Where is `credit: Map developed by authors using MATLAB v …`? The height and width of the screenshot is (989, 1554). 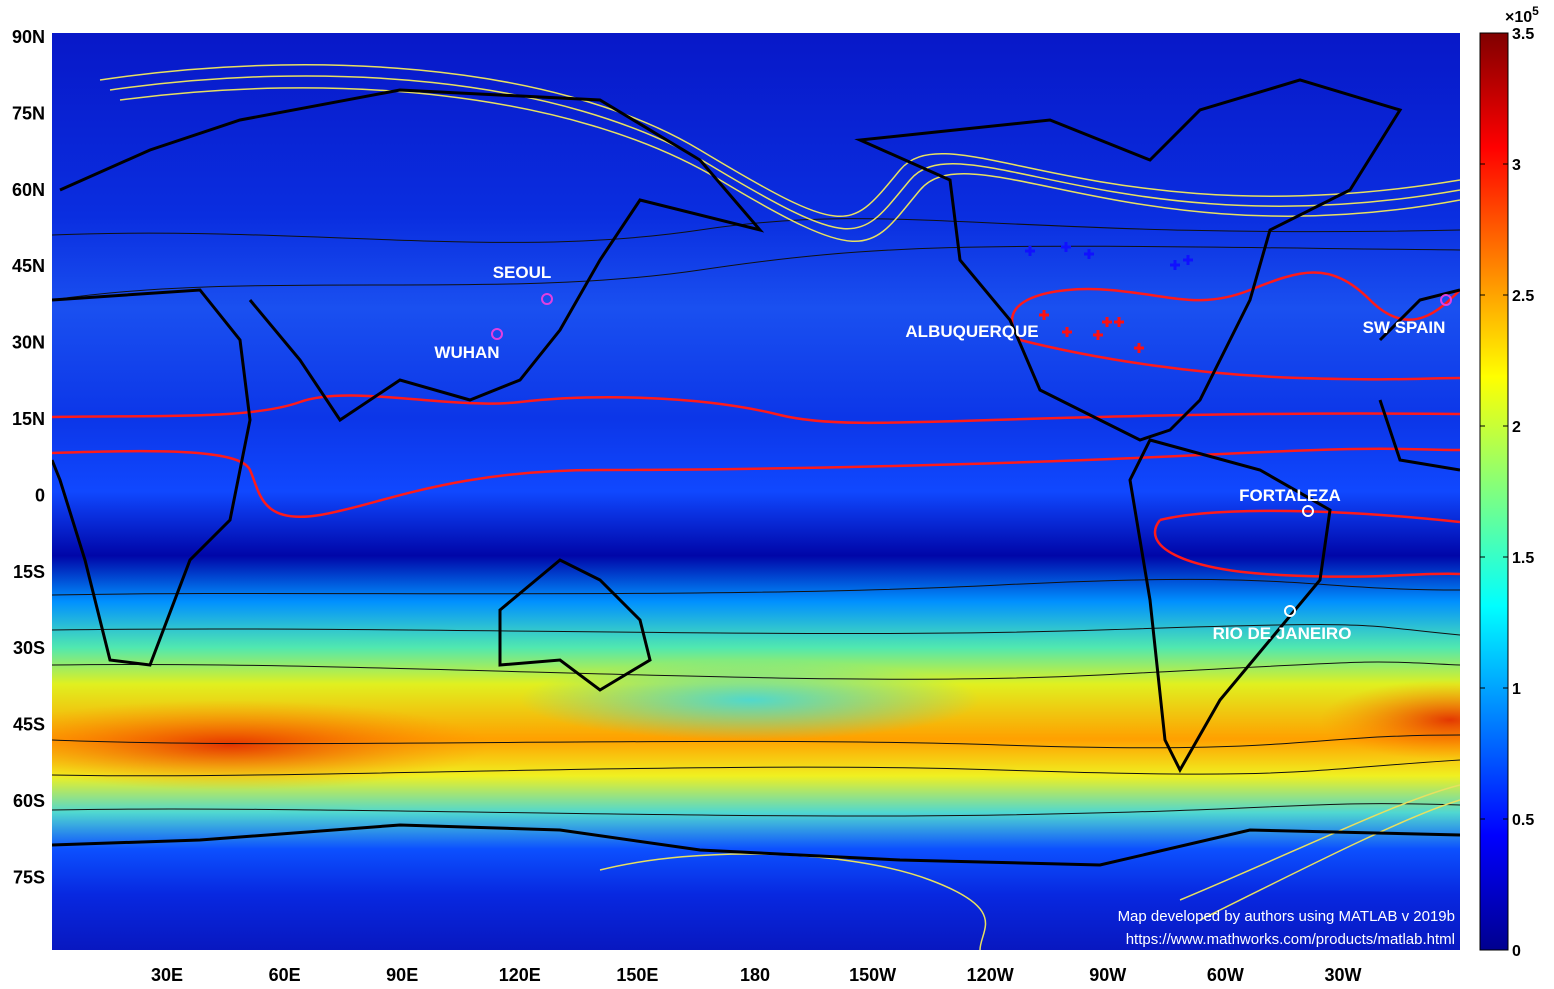 credit: Map developed by authors using MATLAB v … is located at coordinates (1286, 916).